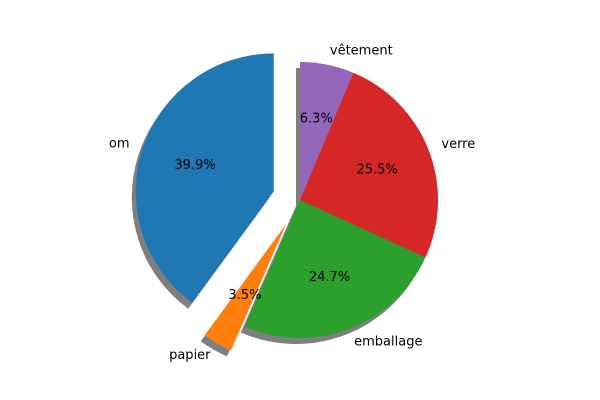 This screenshot has width=600, height=400. What do you see at coordinates (194, 165) in the screenshot?
I see `percent-label-om: 39.9%` at bounding box center [194, 165].